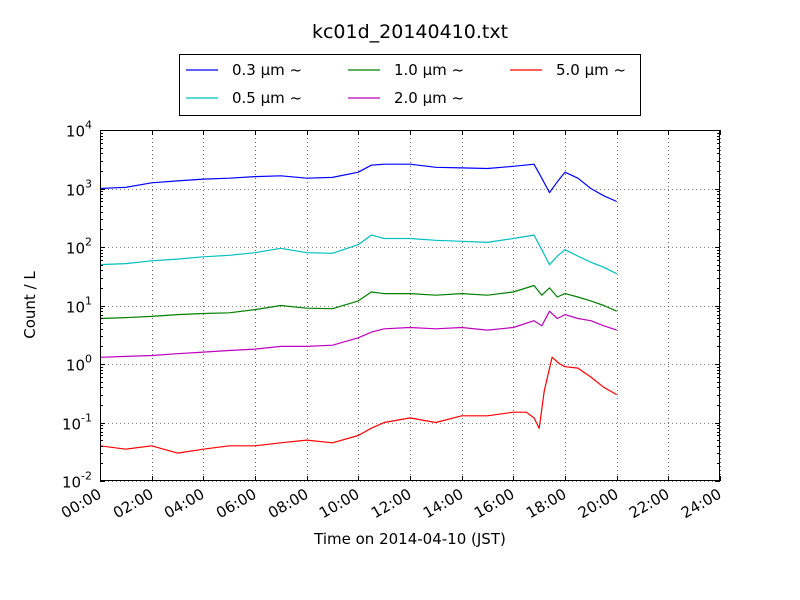 Image resolution: width=800 pixels, height=600 pixels. What do you see at coordinates (429, 70) in the screenshot?
I see `legend-label: 1.0 μm ~` at bounding box center [429, 70].